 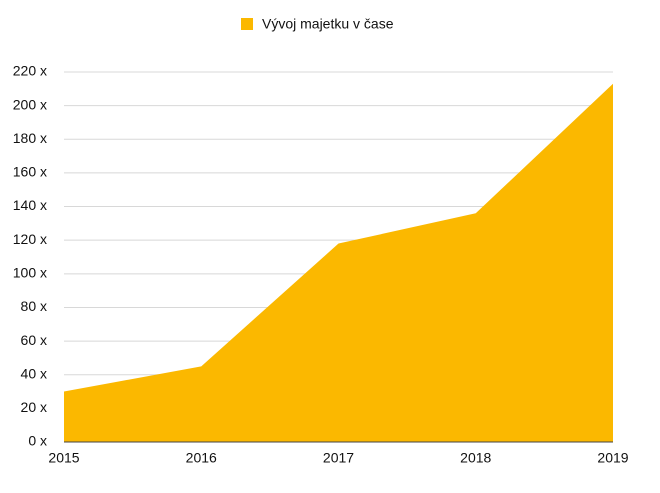 I want to click on x-tick-label: 2018, so click(x=475, y=458).